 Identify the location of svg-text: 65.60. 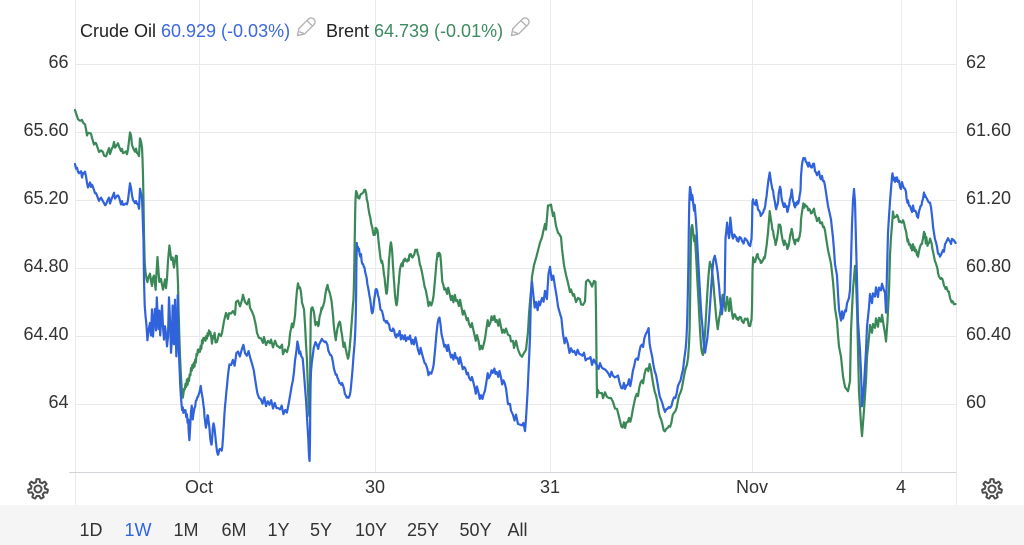
(45, 130).